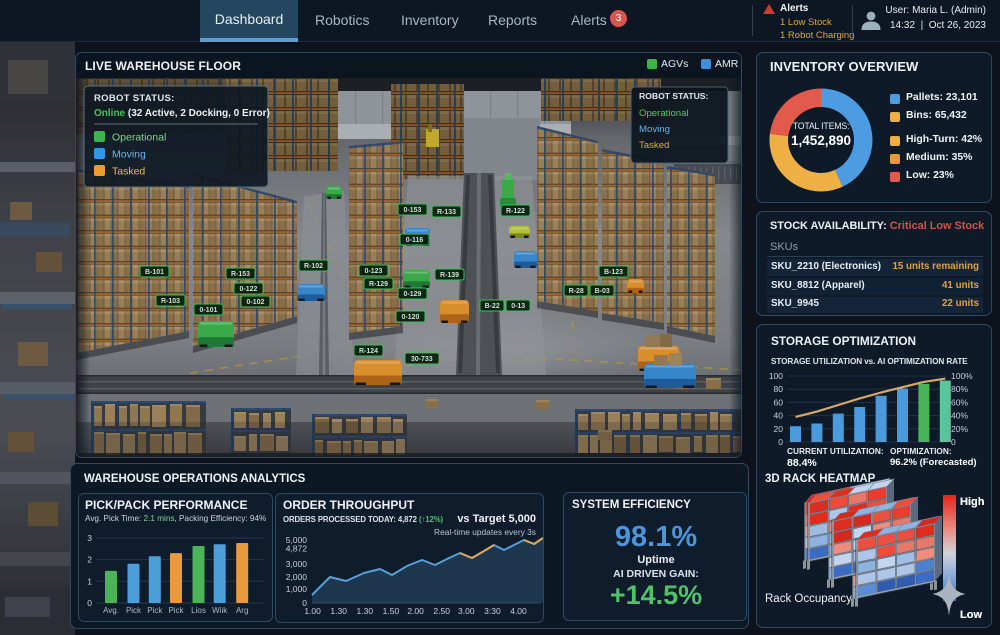 This screenshot has width=1000, height=635. Describe the element at coordinates (959, 389) in the screenshot. I see `svg-text: 80%` at that location.